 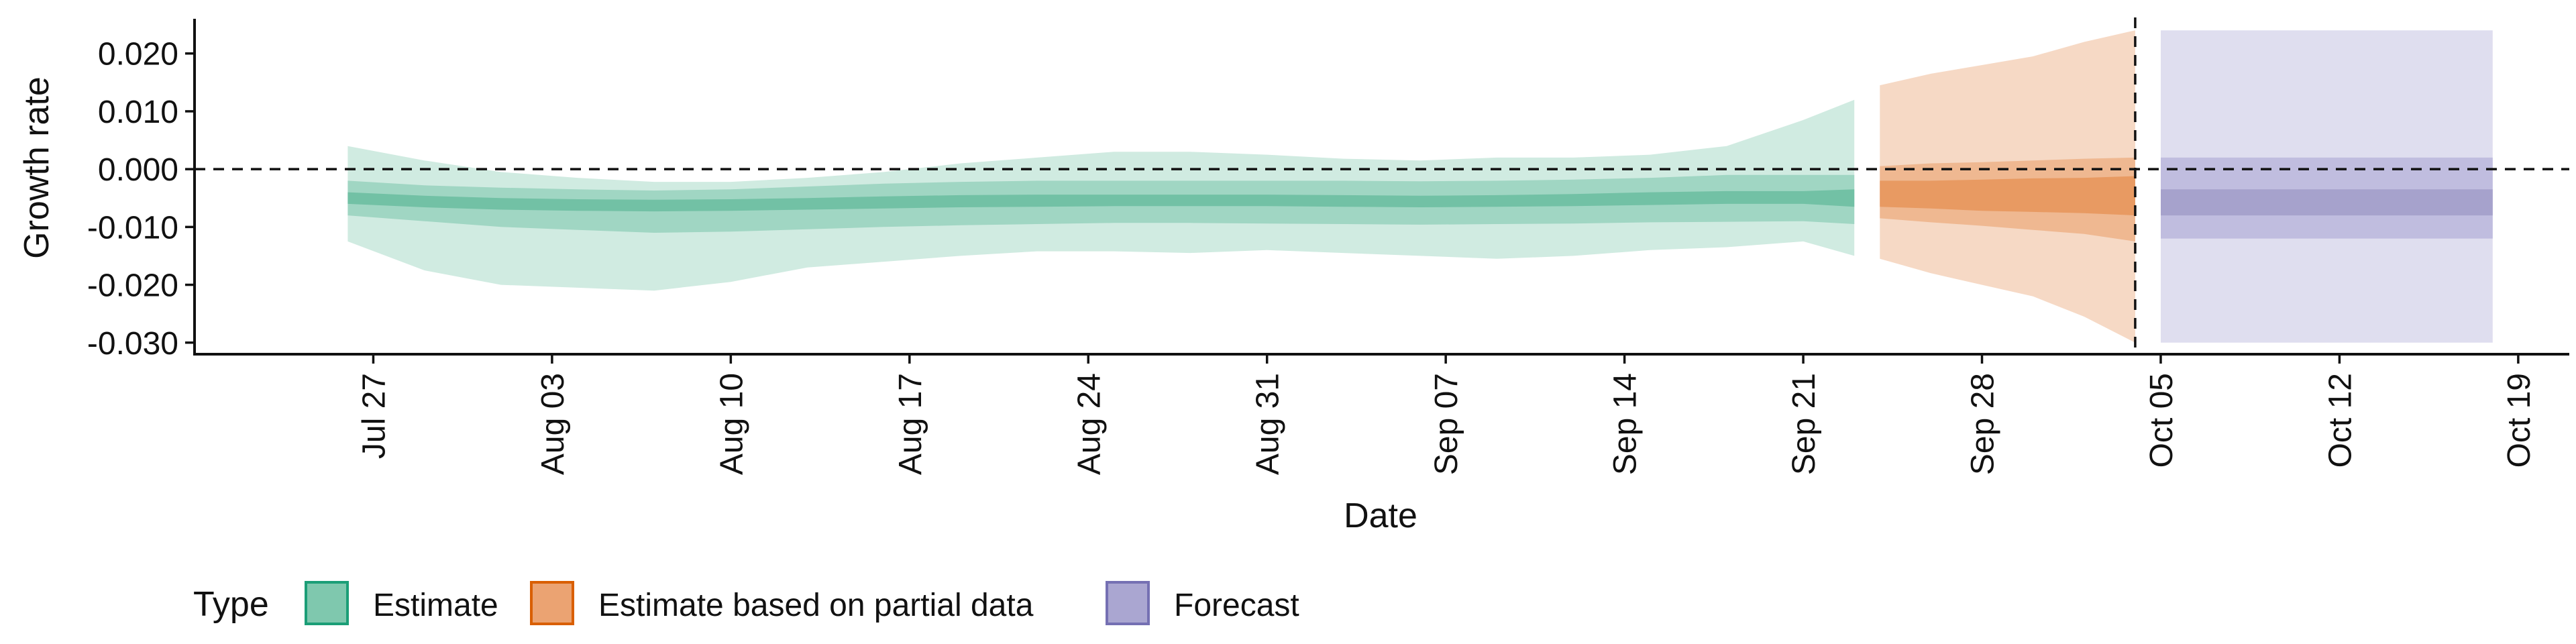 I want to click on legend-swatch-forecast, so click(x=1128, y=603).